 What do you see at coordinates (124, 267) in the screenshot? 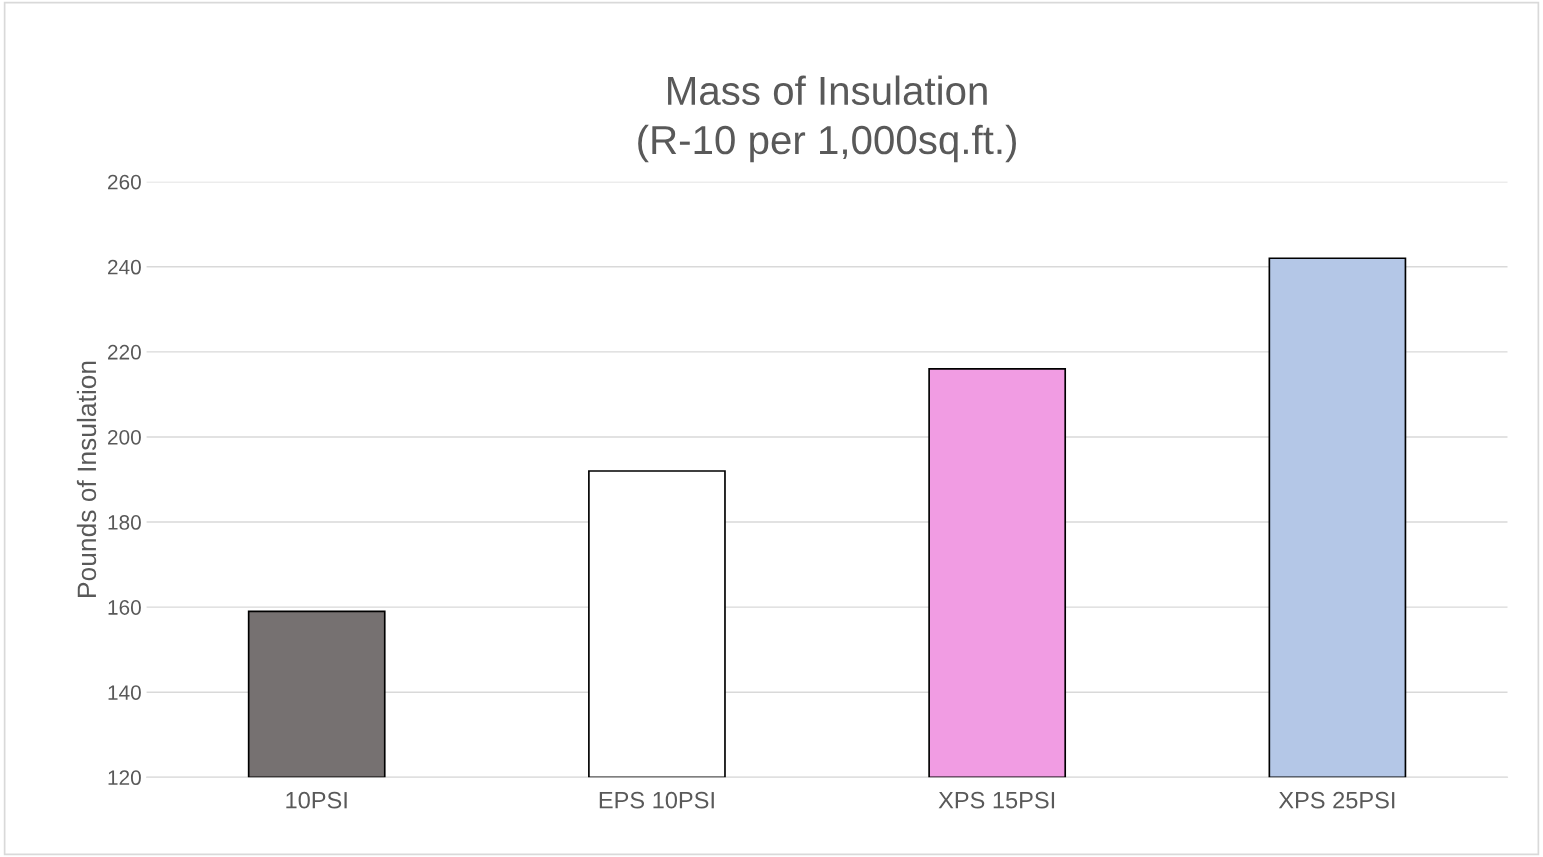
I see `y-tick-label: 240` at bounding box center [124, 267].